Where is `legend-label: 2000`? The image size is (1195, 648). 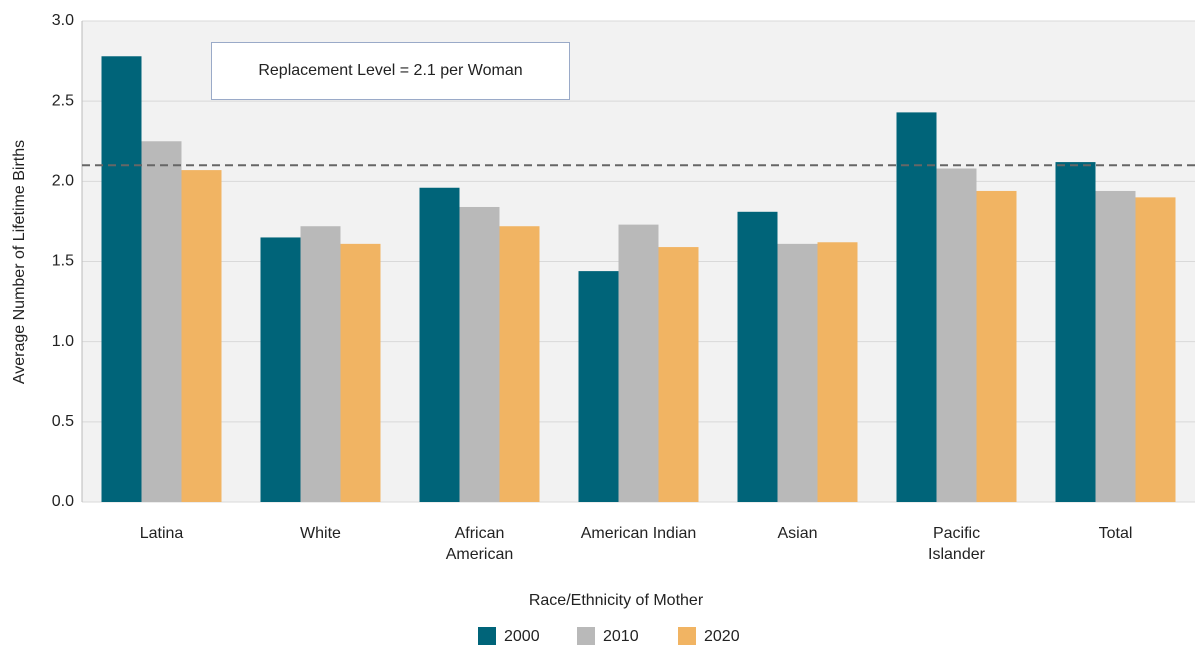 legend-label: 2000 is located at coordinates (522, 636).